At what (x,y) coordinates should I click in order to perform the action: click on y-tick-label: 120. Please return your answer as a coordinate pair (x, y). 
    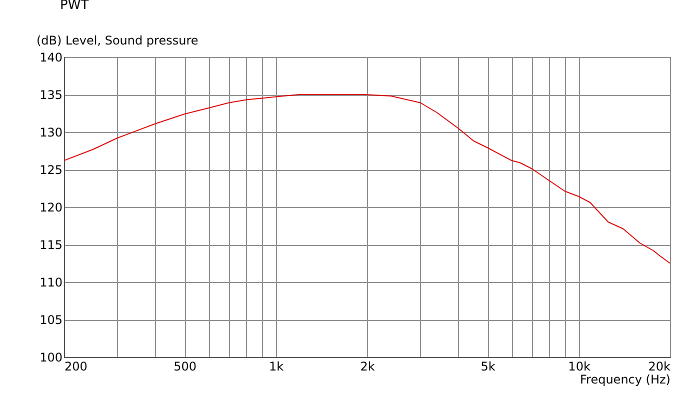
    Looking at the image, I should click on (51, 207).